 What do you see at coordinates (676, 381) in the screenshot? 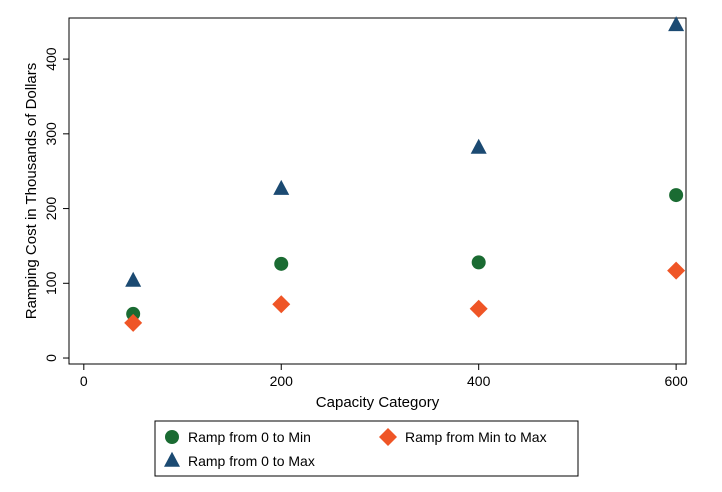
I see `x-tick-label: 600` at bounding box center [676, 381].